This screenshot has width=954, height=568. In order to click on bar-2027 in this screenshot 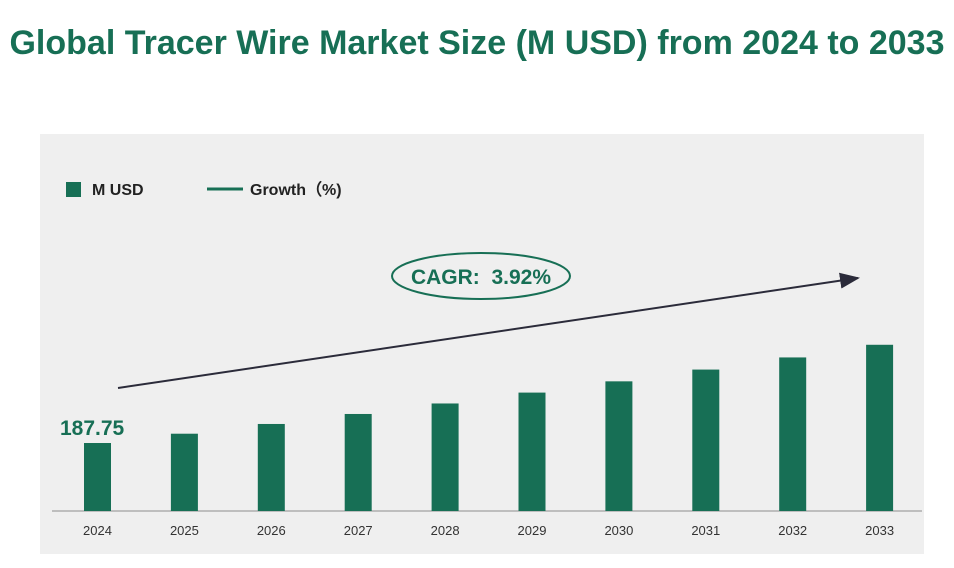, I will do `click(358, 462)`.